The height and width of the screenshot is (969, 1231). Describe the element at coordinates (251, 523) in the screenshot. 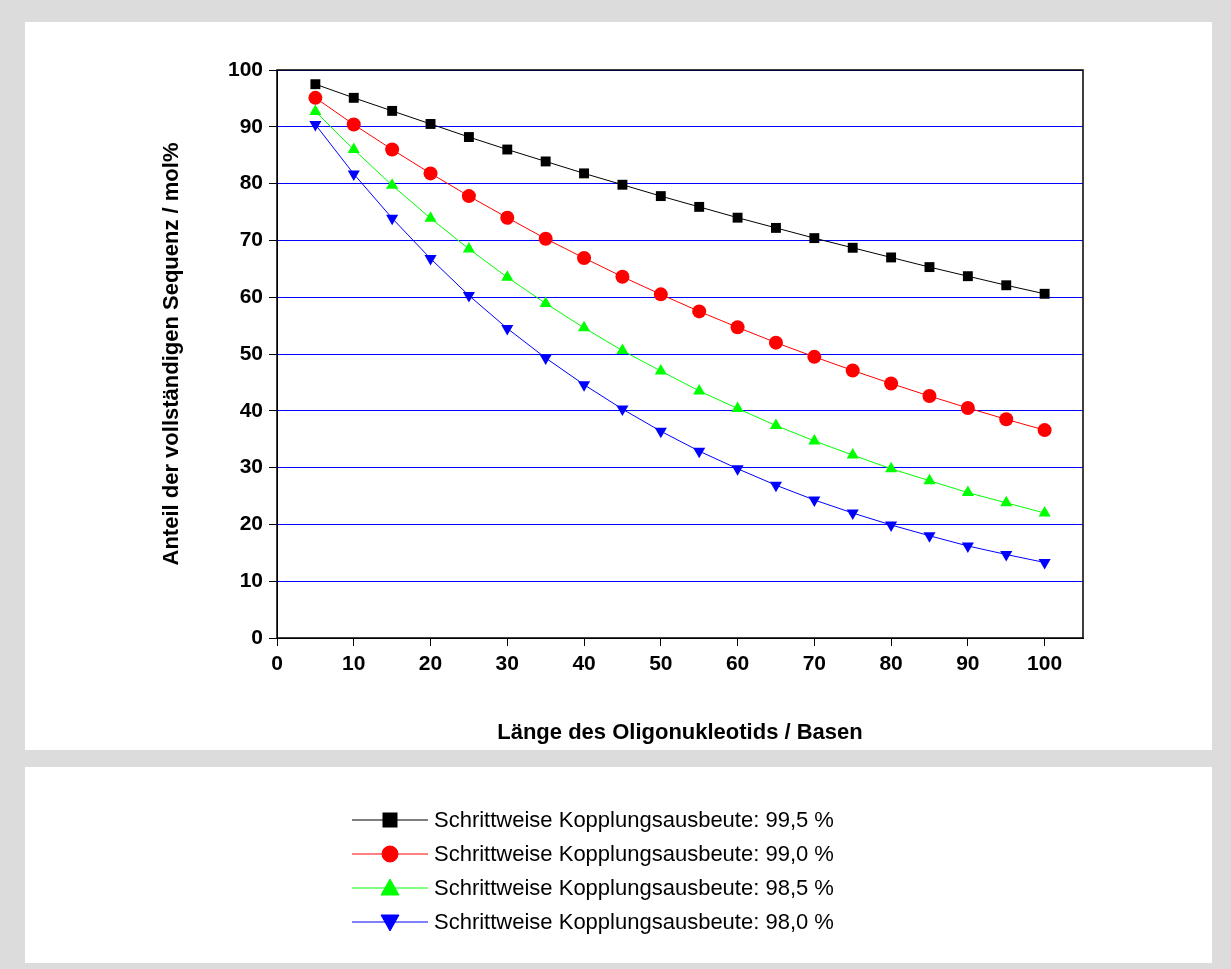

I see `y-tick-label: 20` at that location.